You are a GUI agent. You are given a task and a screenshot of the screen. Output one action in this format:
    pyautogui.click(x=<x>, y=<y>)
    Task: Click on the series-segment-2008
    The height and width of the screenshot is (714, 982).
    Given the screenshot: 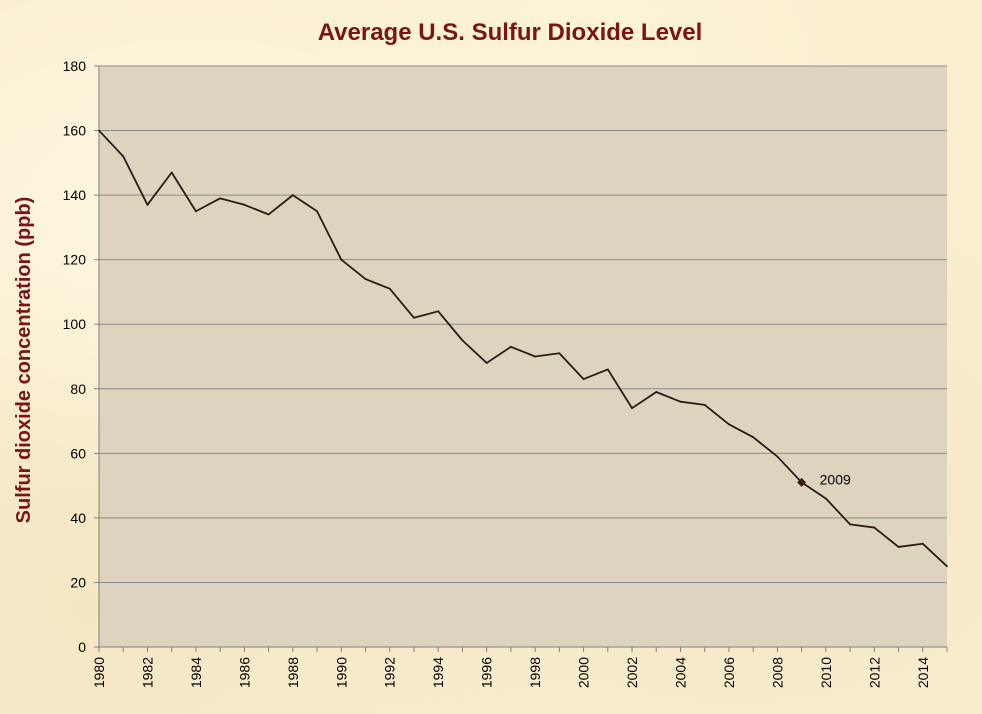 What is the action you would take?
    pyautogui.click(x=789, y=469)
    